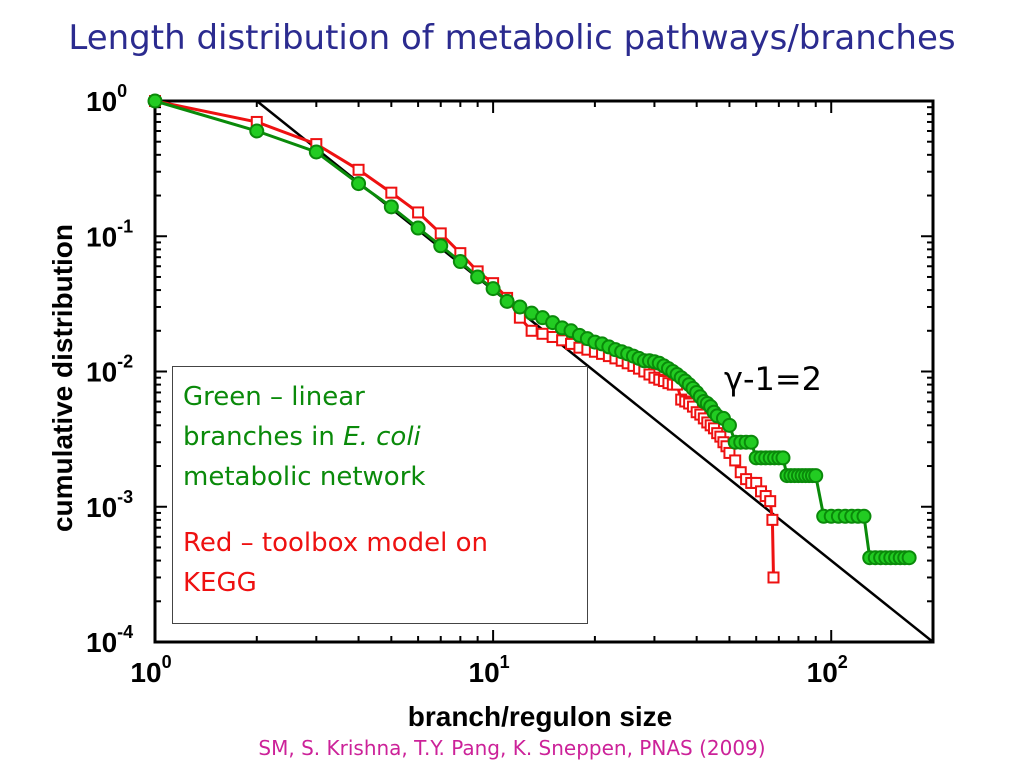 The height and width of the screenshot is (768, 1024). I want to click on legend-green-line2-pre: branches in, so click(263, 437).